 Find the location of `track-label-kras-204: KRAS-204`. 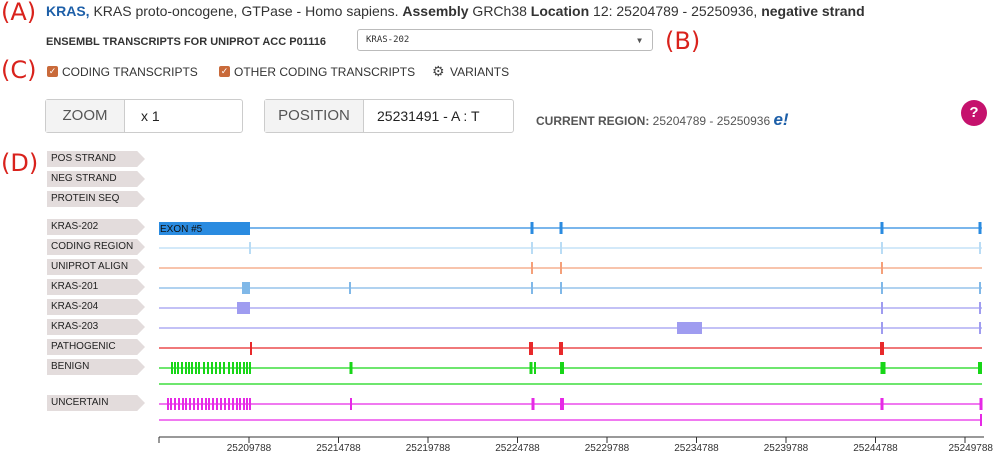

track-label-kras-204: KRAS-204 is located at coordinates (96, 307).